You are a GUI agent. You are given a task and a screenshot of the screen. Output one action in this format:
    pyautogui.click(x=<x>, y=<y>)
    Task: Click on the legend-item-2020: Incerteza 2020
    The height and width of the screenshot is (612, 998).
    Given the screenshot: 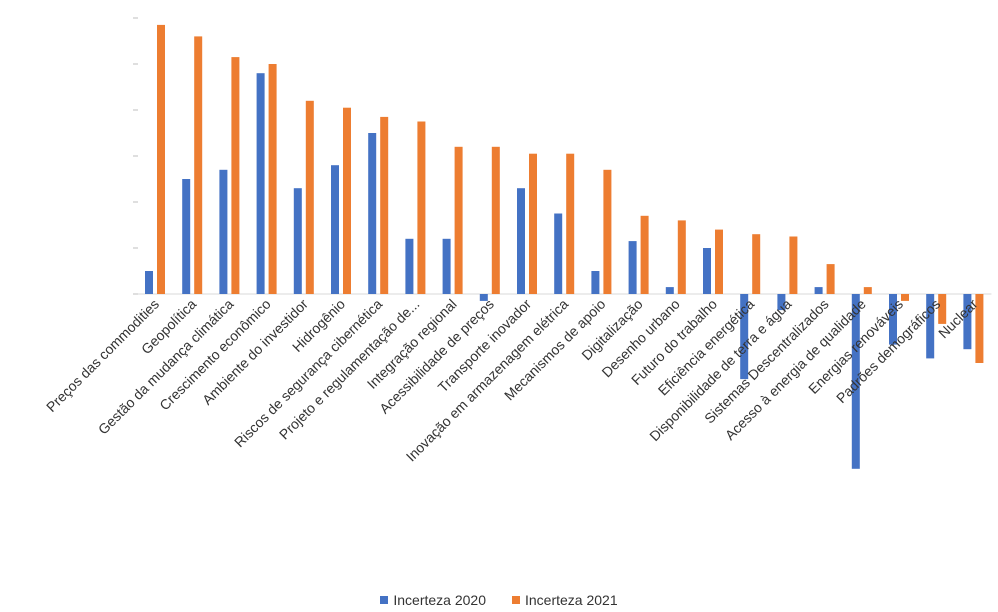 What is the action you would take?
    pyautogui.click(x=433, y=600)
    